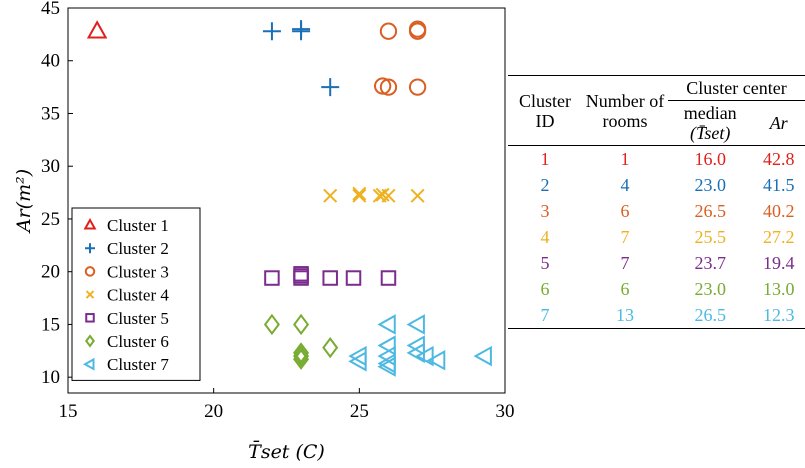 Image resolution: width=805 pixels, height=468 pixels. Describe the element at coordinates (50, 377) in the screenshot. I see `y-tick-label: 10` at that location.